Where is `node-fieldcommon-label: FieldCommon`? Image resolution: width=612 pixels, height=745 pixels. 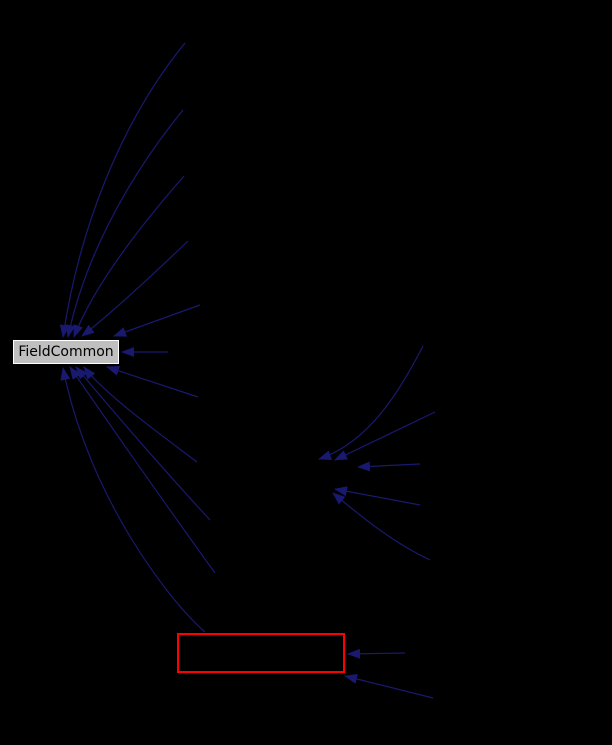
node-fieldcommon-label: FieldCommon is located at coordinates (66, 352).